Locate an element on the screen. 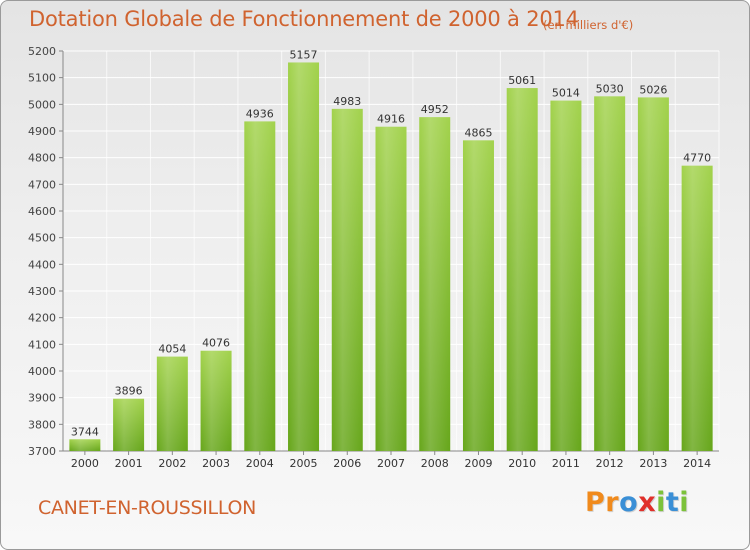 The height and width of the screenshot is (550, 750). y-tick-label: 4400 is located at coordinates (42, 264).